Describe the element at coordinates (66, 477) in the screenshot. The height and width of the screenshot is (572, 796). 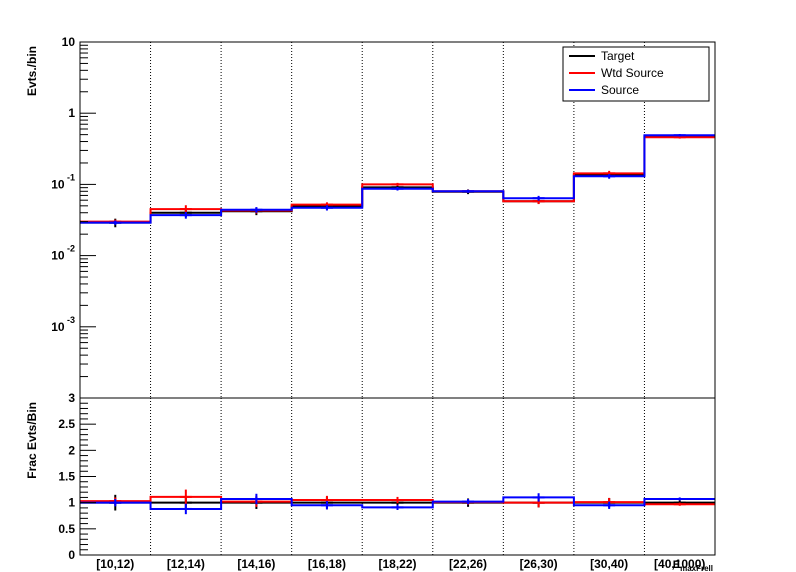
I see `bottom-y-tick-label: 1.5` at that location.